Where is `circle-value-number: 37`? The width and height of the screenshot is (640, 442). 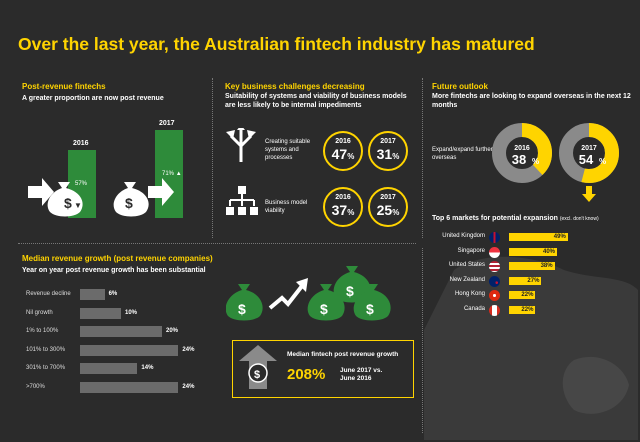 circle-value-number: 37 is located at coordinates (339, 210).